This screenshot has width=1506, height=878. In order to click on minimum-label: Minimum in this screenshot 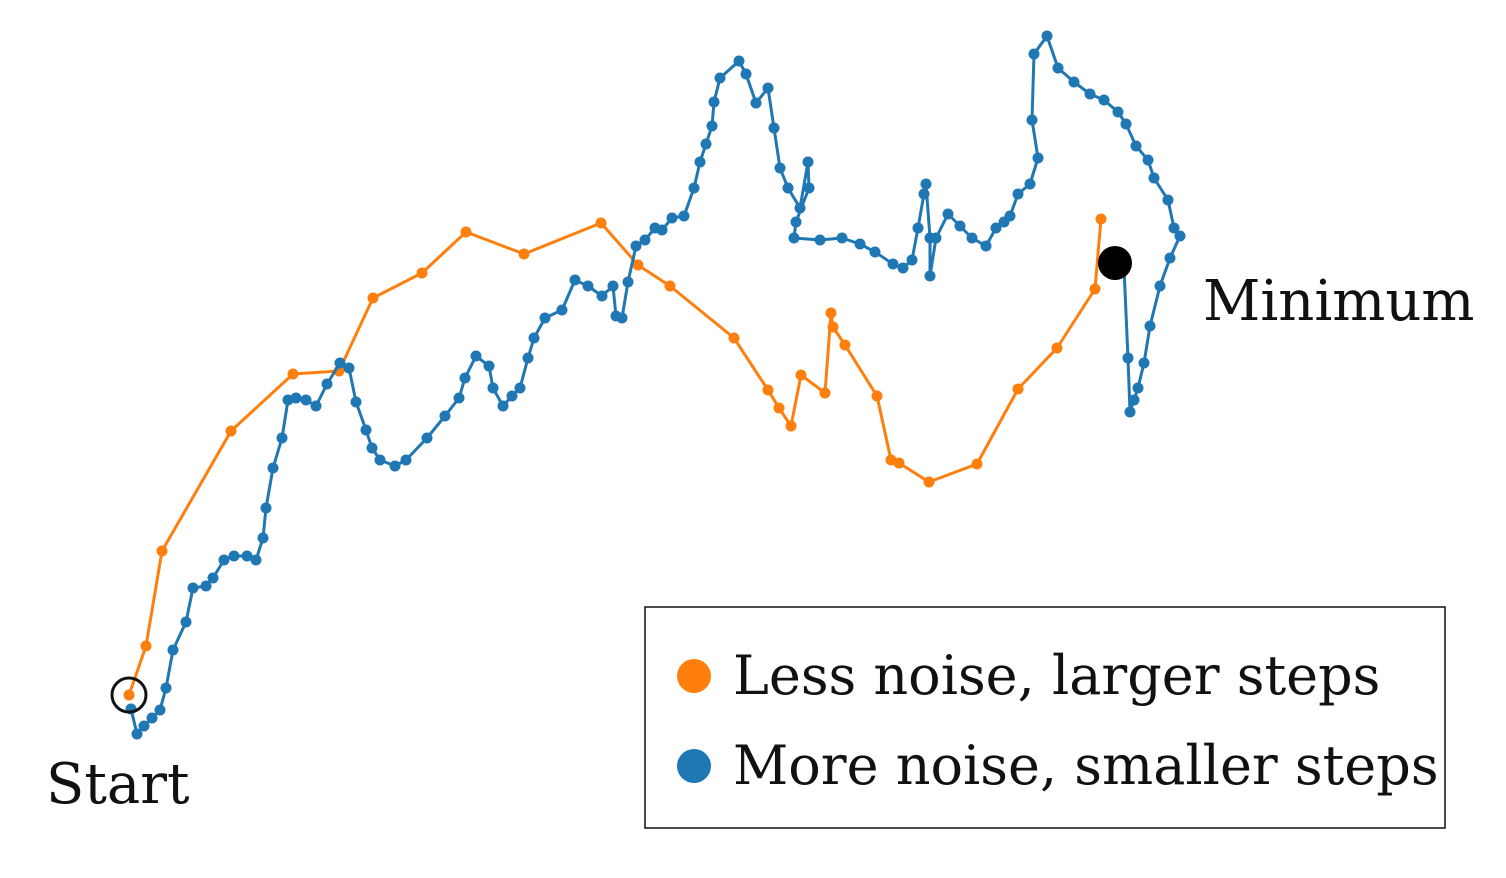, I will do `click(1339, 301)`.